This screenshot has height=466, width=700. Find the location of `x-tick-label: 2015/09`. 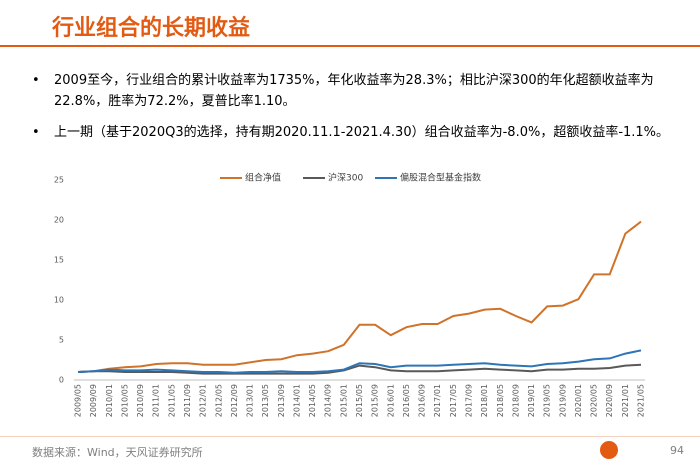

x-tick-label: 2015/09 is located at coordinates (375, 400).